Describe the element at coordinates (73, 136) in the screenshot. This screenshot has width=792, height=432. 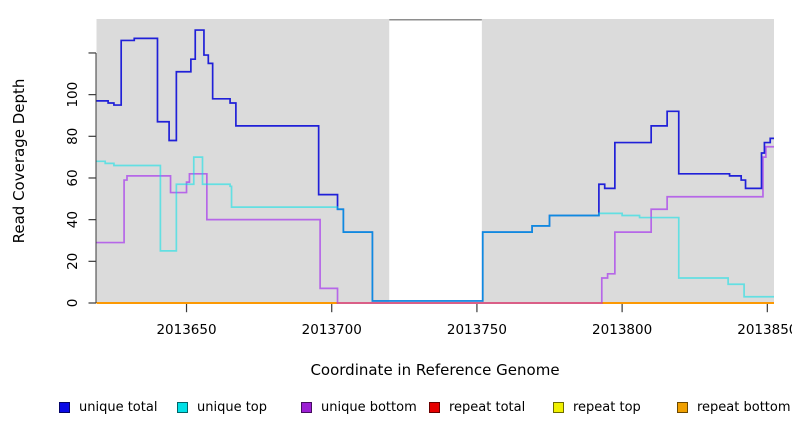
I see `y-tick-label: 80` at that location.